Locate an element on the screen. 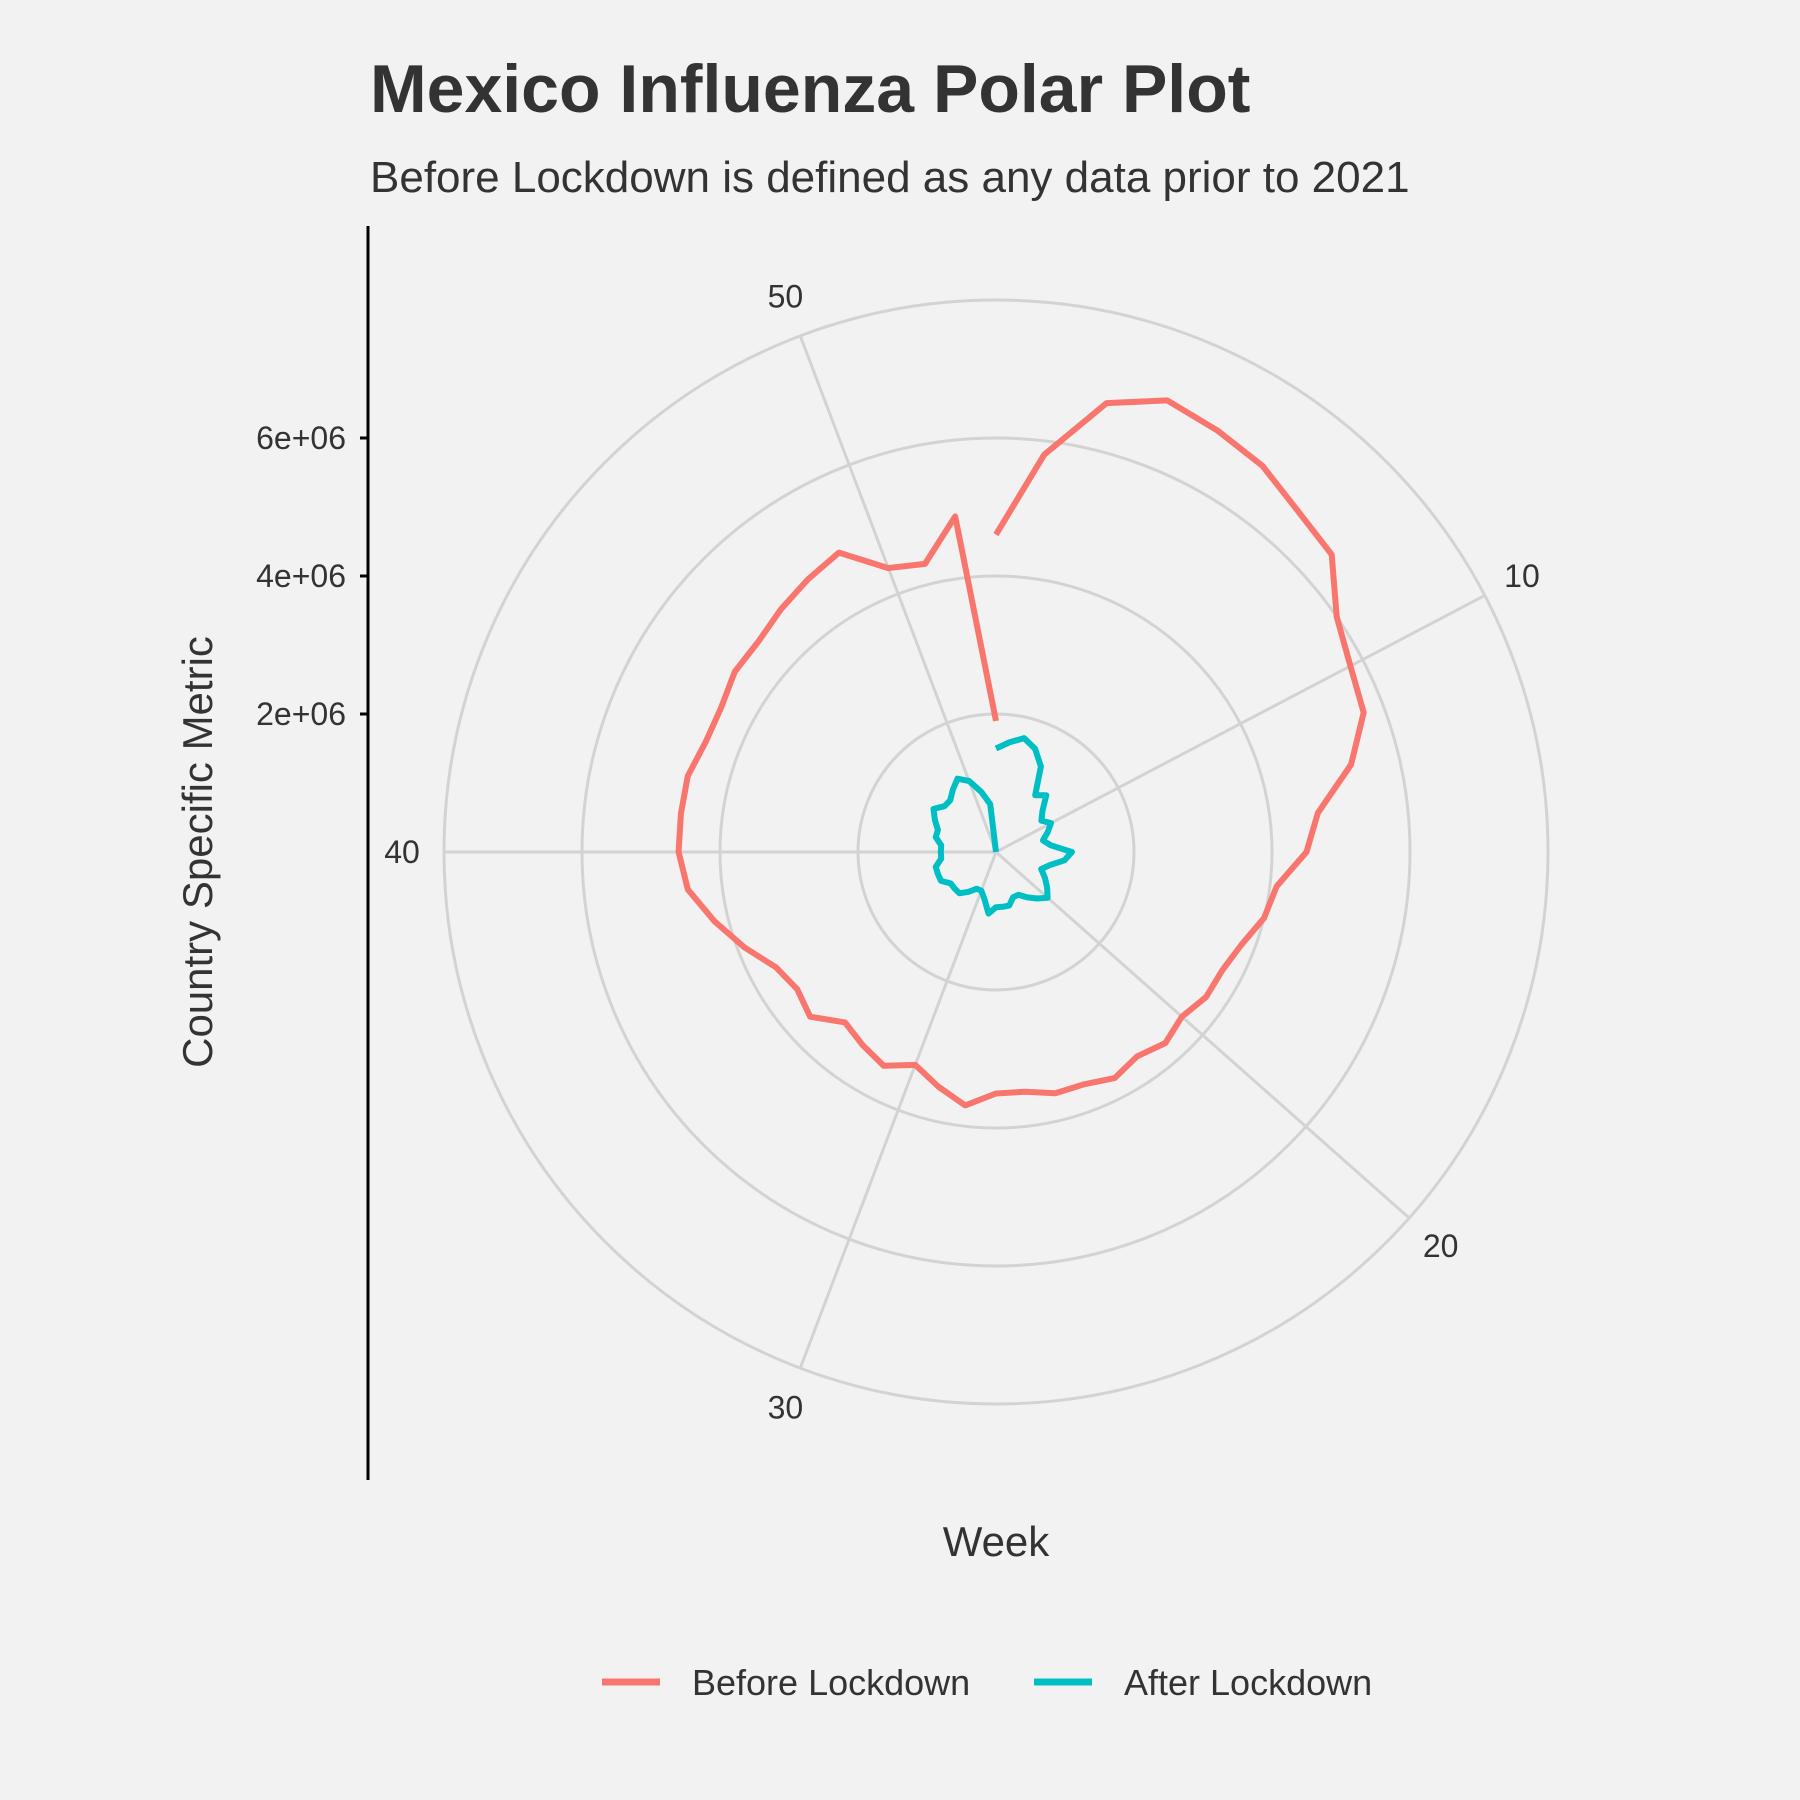  series-line-after-lockdown is located at coordinates (1002, 826).